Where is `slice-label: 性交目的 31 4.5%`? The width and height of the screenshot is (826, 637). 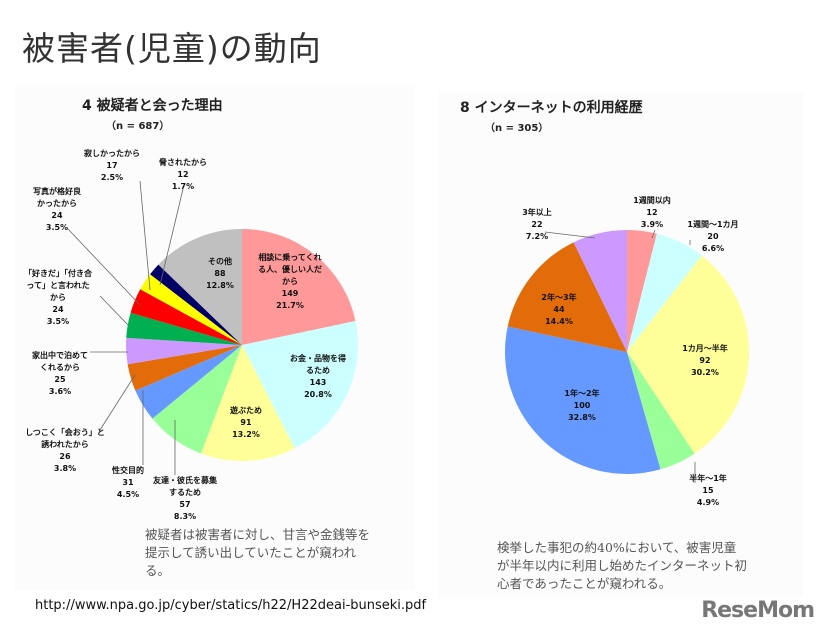
slice-label: 性交目的 31 4.5% is located at coordinates (128, 482).